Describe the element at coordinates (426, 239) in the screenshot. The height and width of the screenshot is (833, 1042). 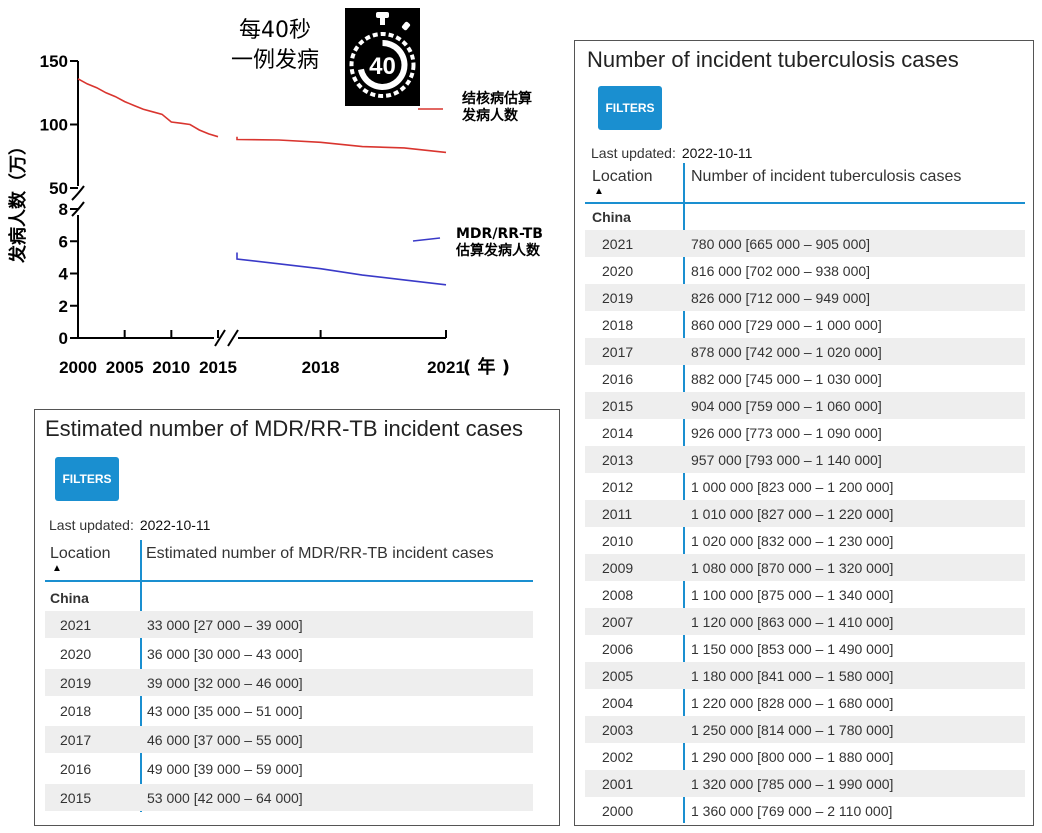
I see `legend-mdr-swatch` at that location.